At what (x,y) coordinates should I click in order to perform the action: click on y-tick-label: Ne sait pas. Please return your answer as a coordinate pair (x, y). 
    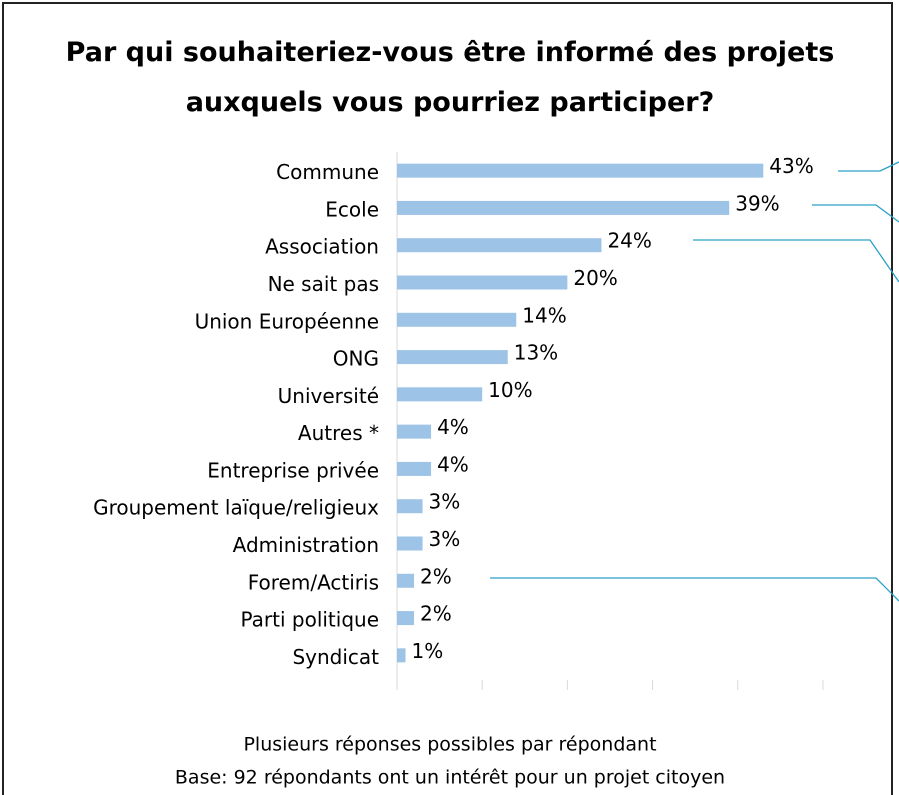
    Looking at the image, I should click on (323, 284).